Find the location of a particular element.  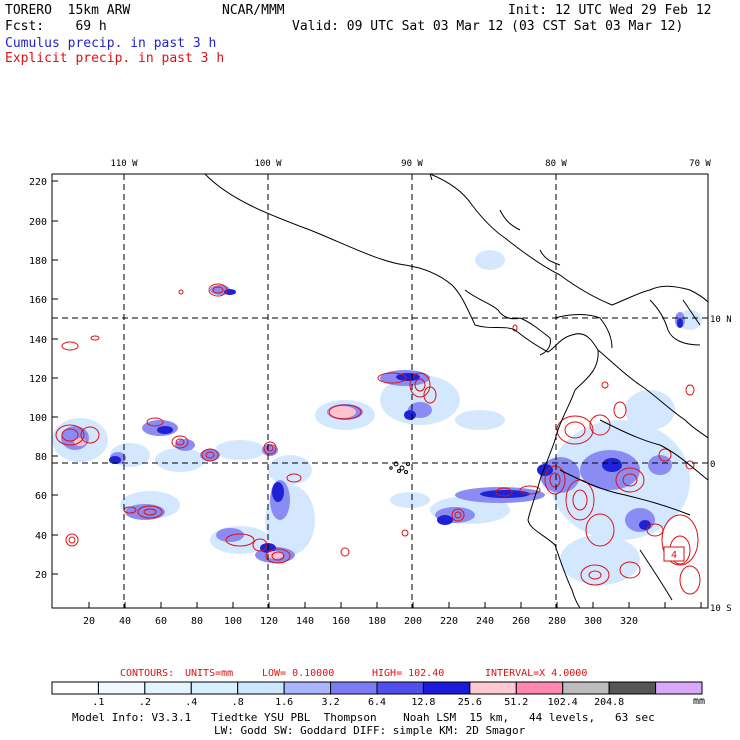

x-tick-label: 180 is located at coordinates (377, 621).